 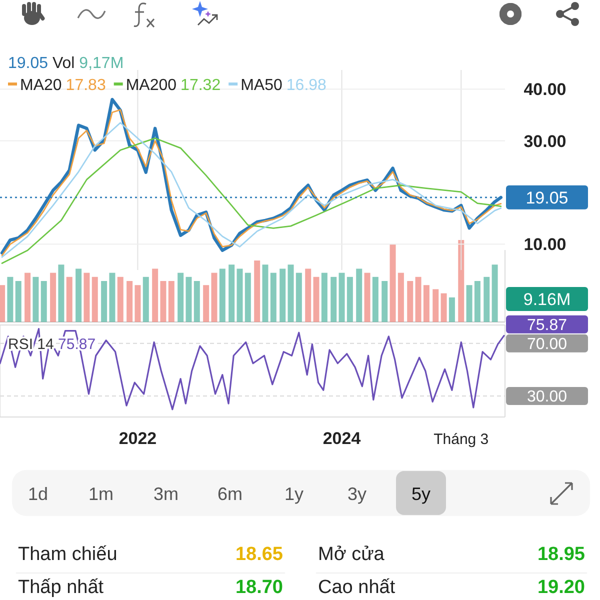 What do you see at coordinates (294, 494) in the screenshot?
I see `text: 1y` at bounding box center [294, 494].